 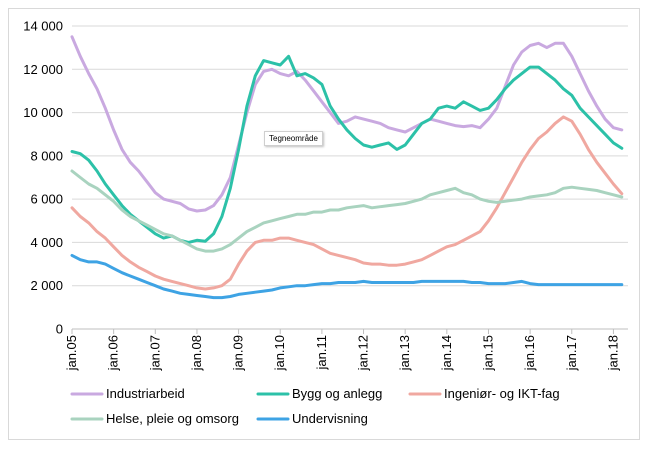 I want to click on legend-label: Bygg og anlegg, so click(x=337, y=393).